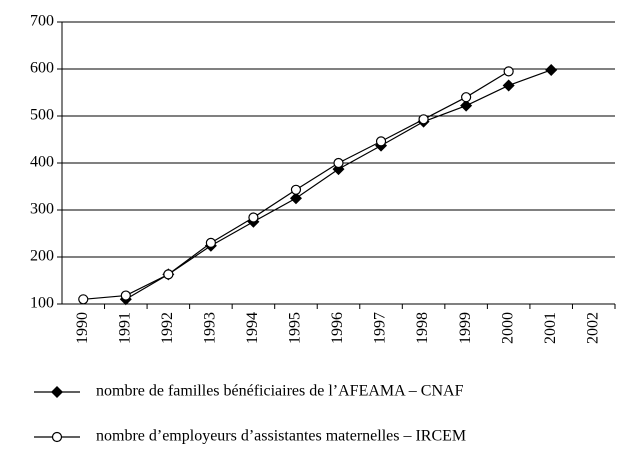  Describe the element at coordinates (42, 209) in the screenshot. I see `y-tick-label: 300` at that location.